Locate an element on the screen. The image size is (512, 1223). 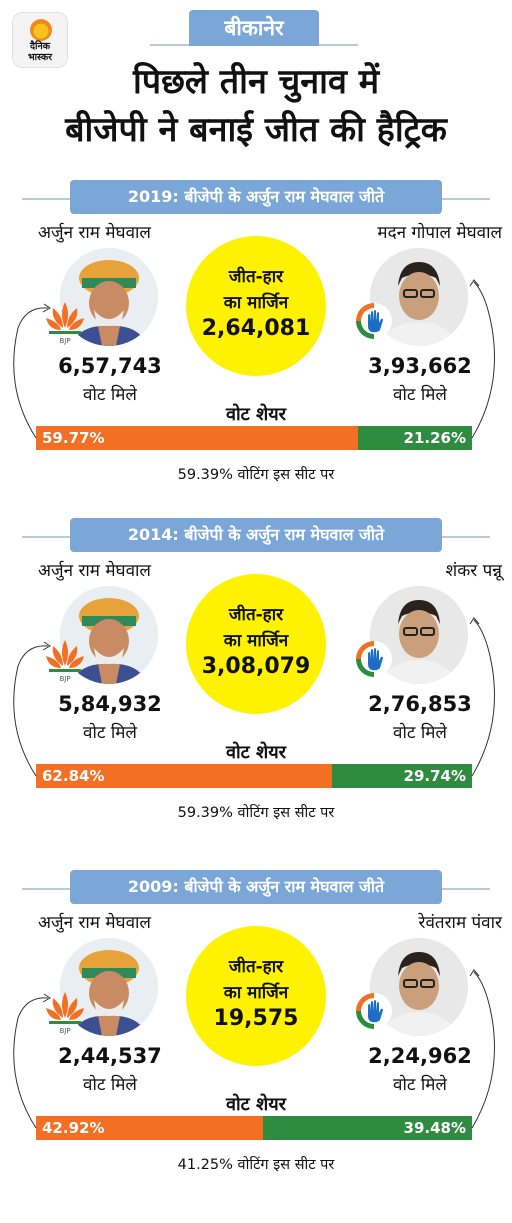
winner-votes: 5,84,932 is located at coordinates (110, 704).